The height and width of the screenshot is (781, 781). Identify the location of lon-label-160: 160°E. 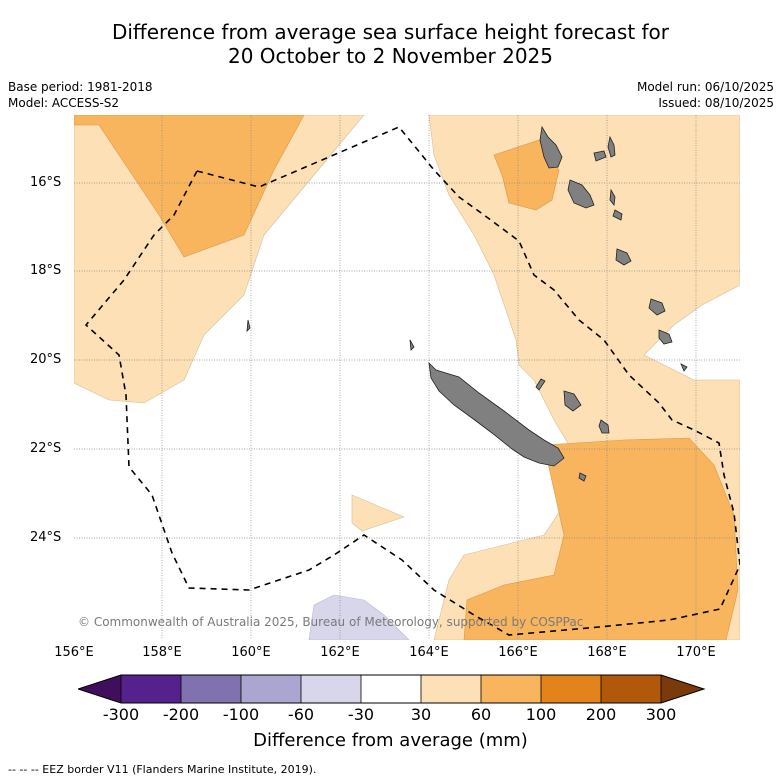
(251, 652).